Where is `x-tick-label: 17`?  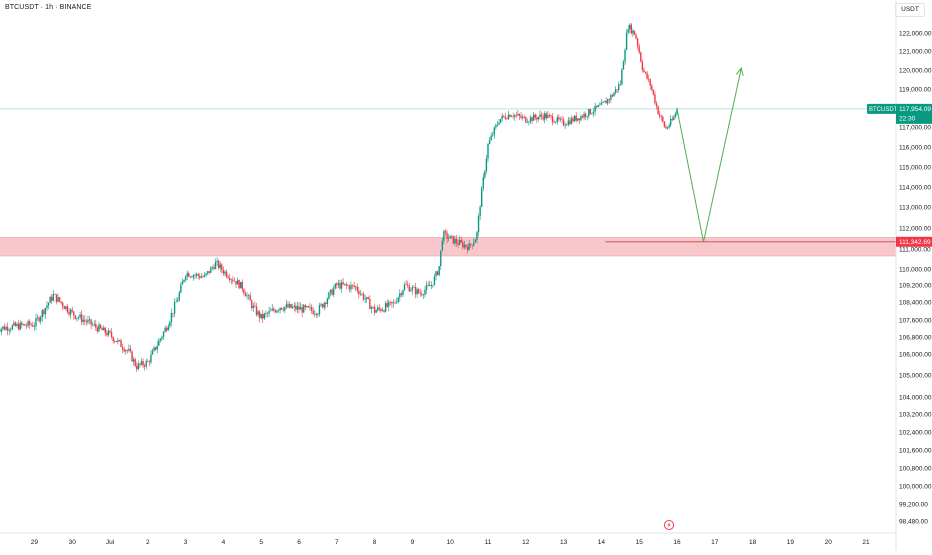 x-tick-label: 17 is located at coordinates (715, 542).